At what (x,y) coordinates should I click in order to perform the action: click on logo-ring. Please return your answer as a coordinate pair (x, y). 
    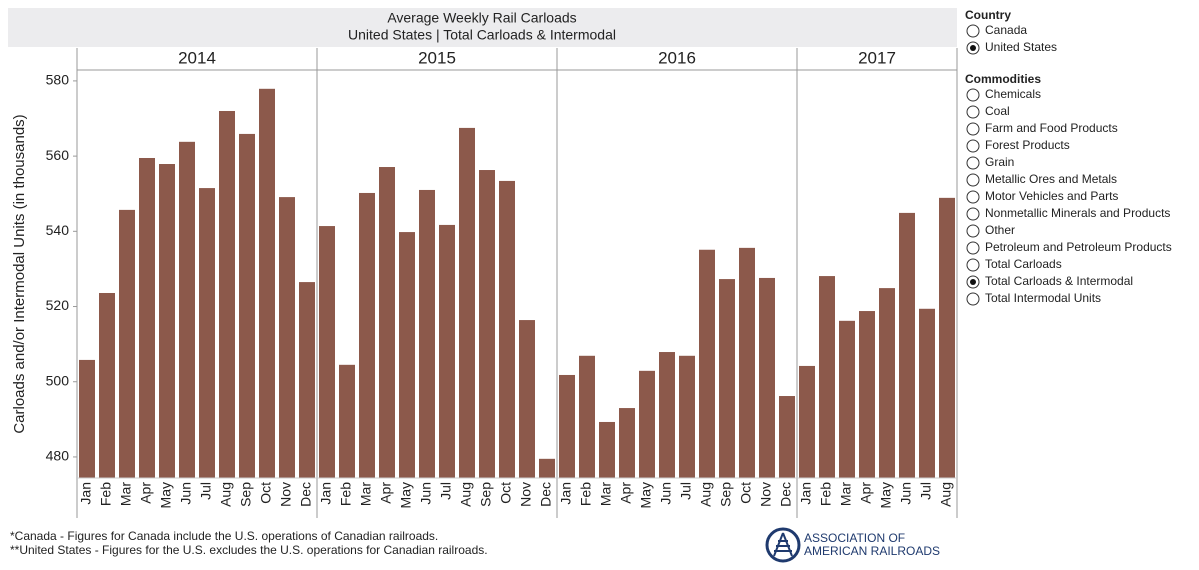
    Looking at the image, I should click on (783, 545).